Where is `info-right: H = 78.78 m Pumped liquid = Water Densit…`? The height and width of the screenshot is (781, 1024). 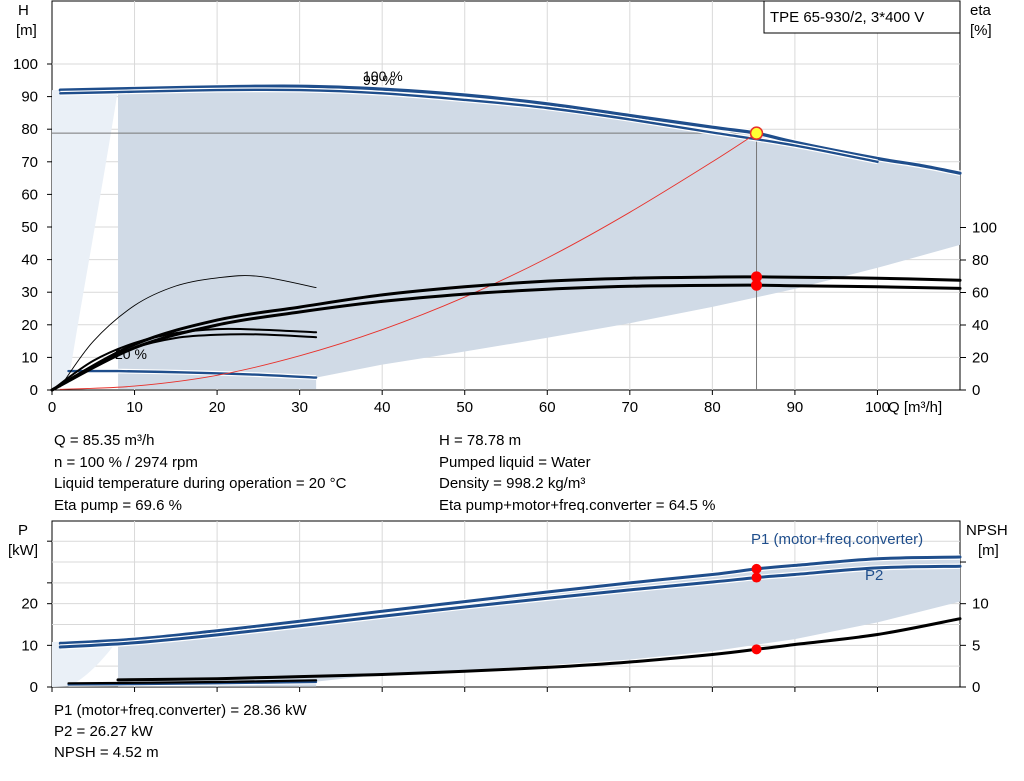 info-right: H = 78.78 m Pumped liquid = Water Densit… is located at coordinates (577, 473).